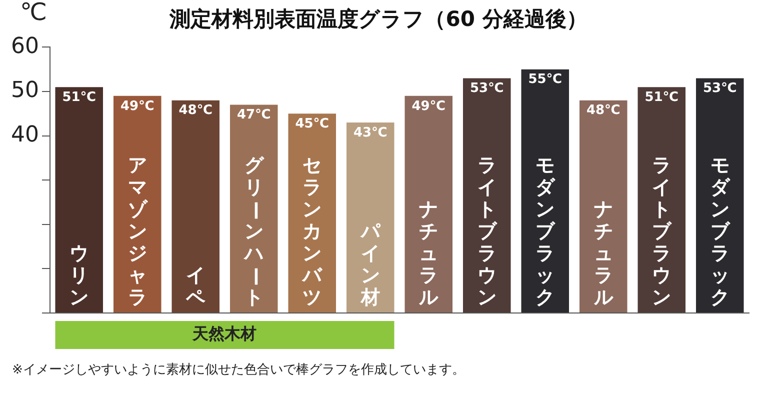 The image size is (763, 393). Describe the element at coordinates (545, 80) in the screenshot. I see `data-label: 55℃` at that location.